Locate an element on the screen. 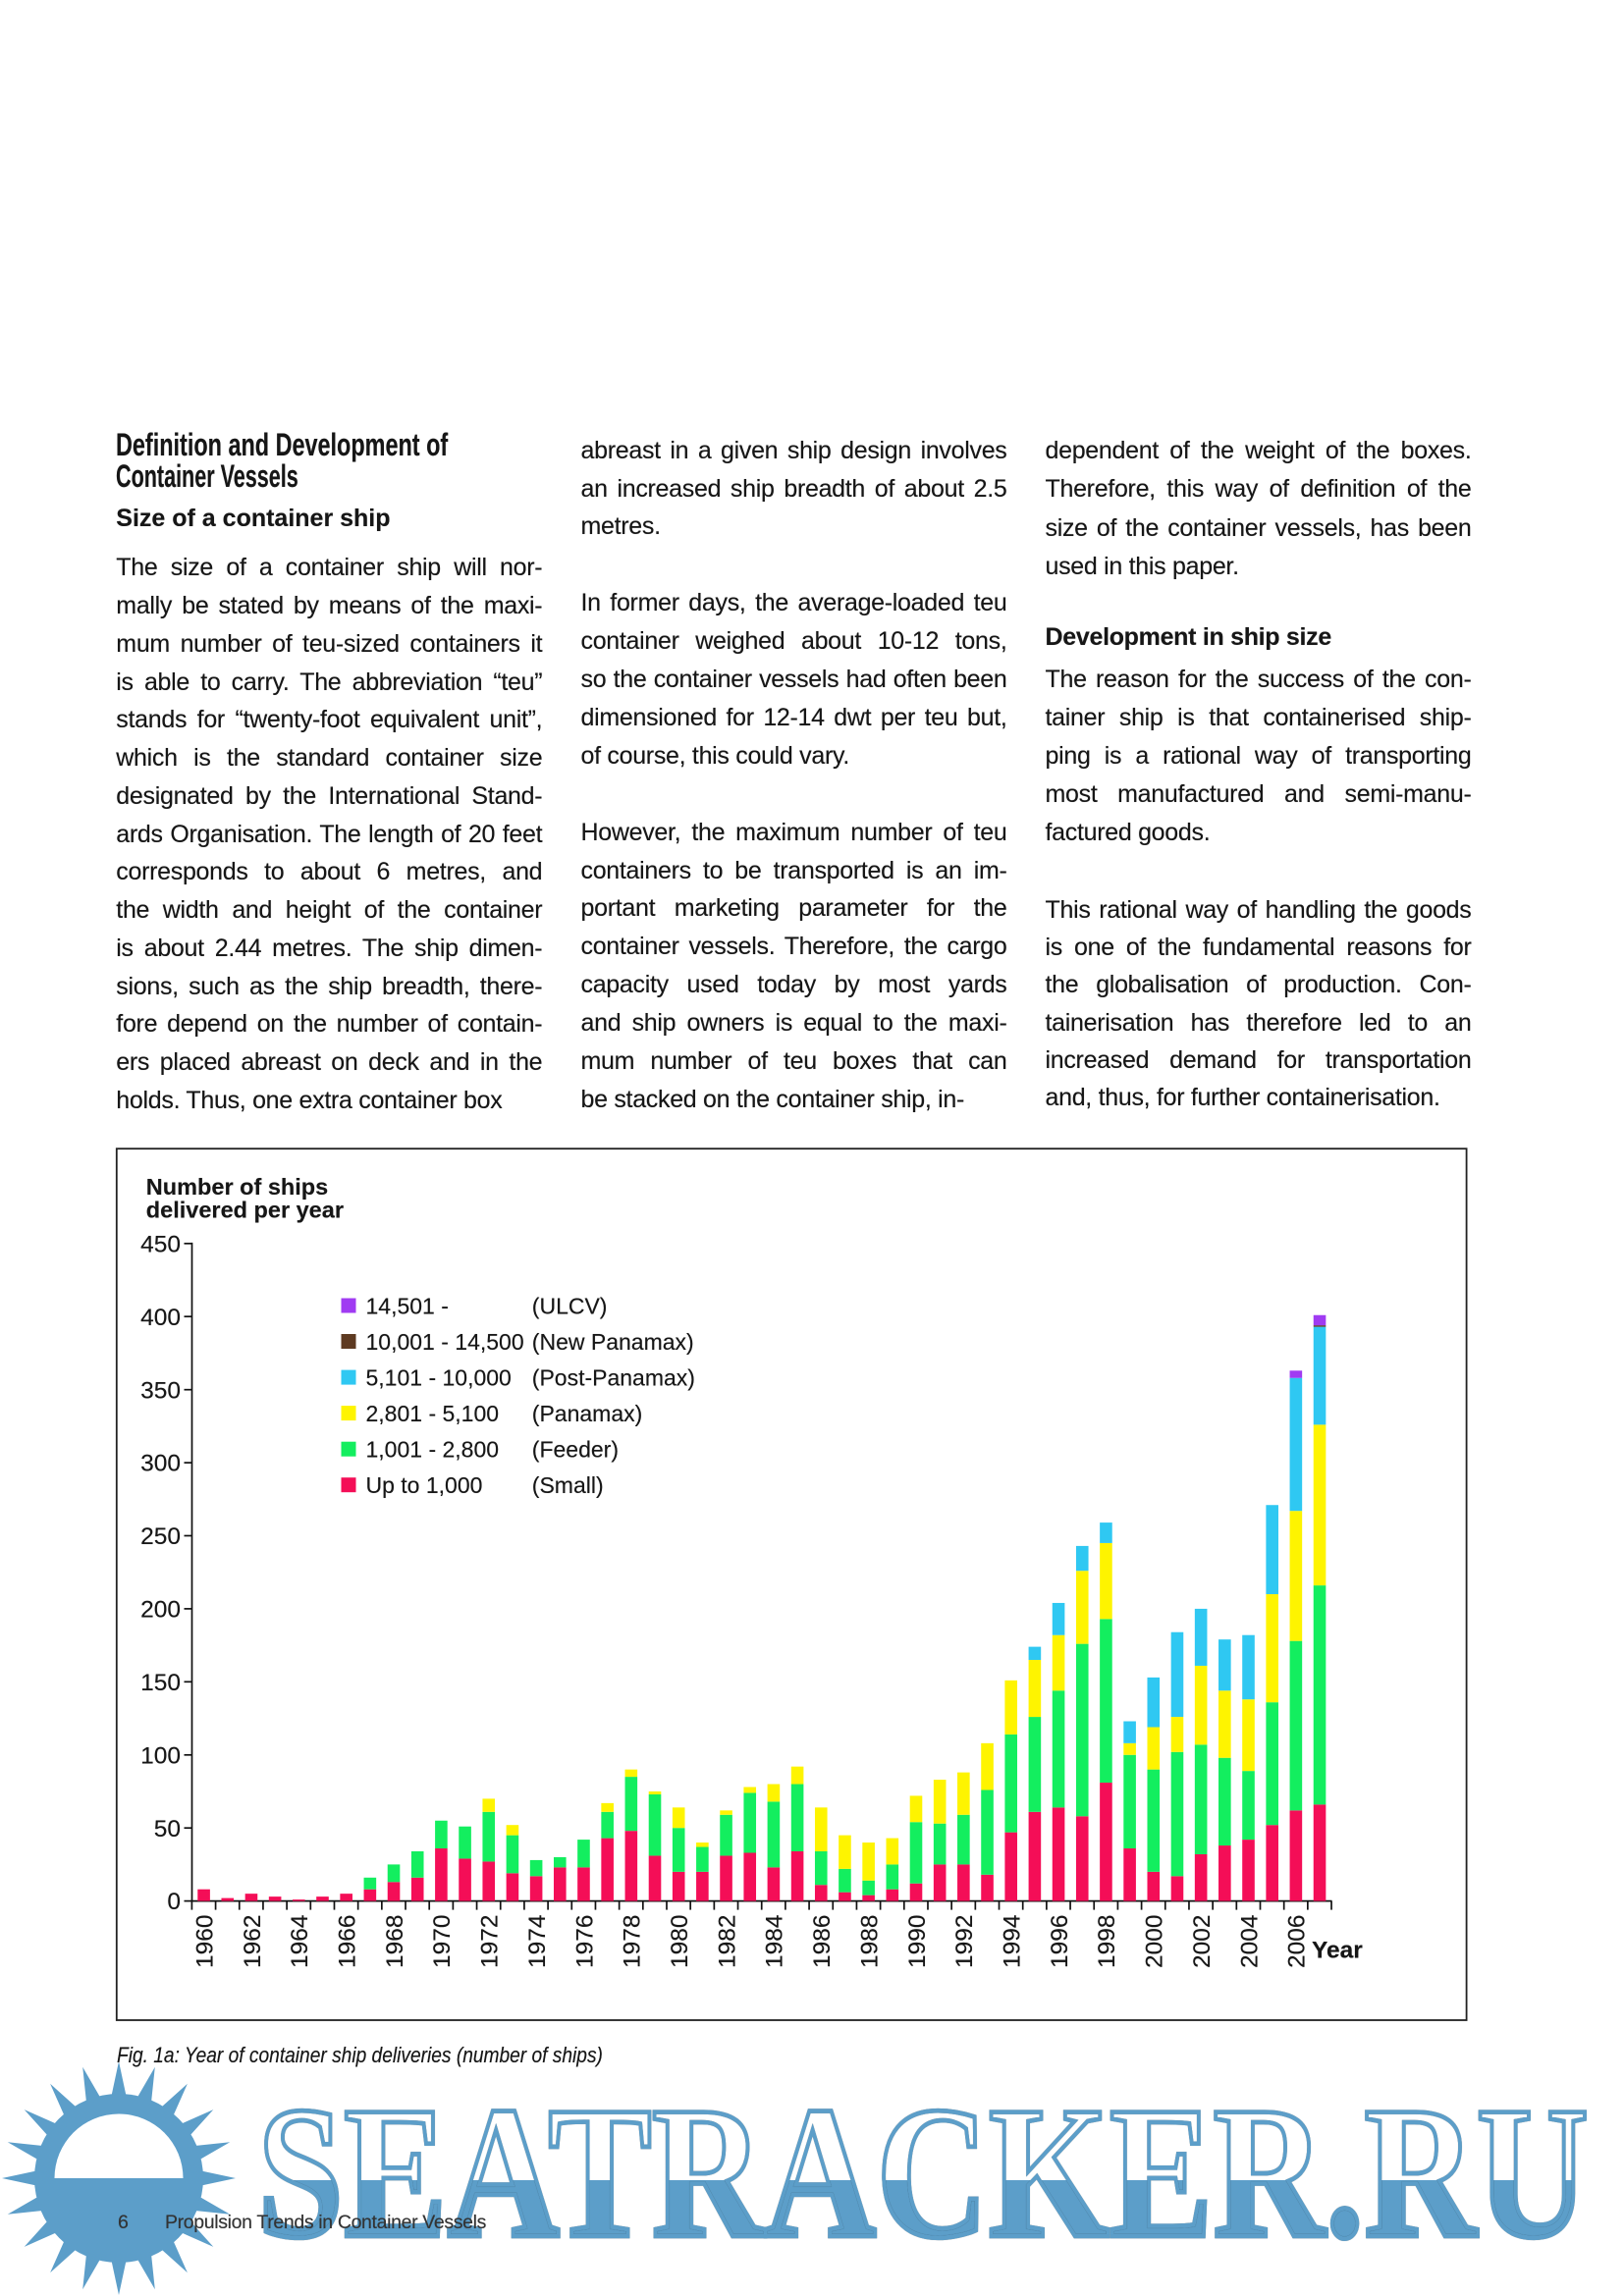 The width and height of the screenshot is (1624, 2296). svg-text: 5,101 - 10,000 is located at coordinates (439, 1377).